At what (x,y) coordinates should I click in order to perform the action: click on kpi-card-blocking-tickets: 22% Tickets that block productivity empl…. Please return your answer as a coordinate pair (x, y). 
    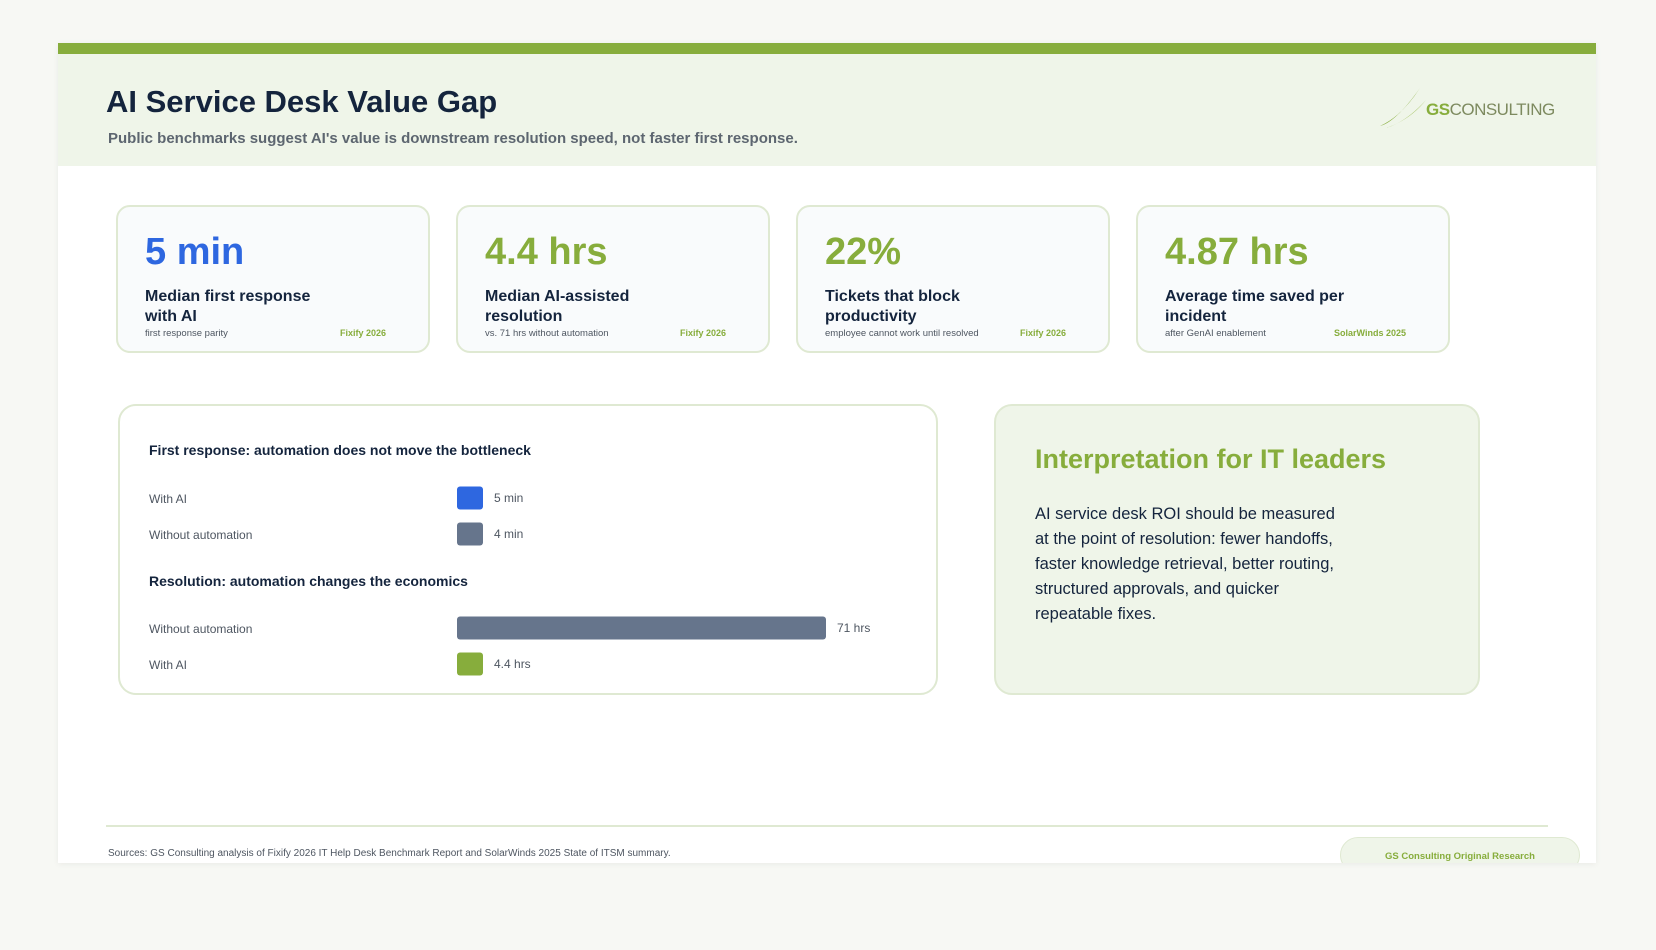
    Looking at the image, I should click on (953, 279).